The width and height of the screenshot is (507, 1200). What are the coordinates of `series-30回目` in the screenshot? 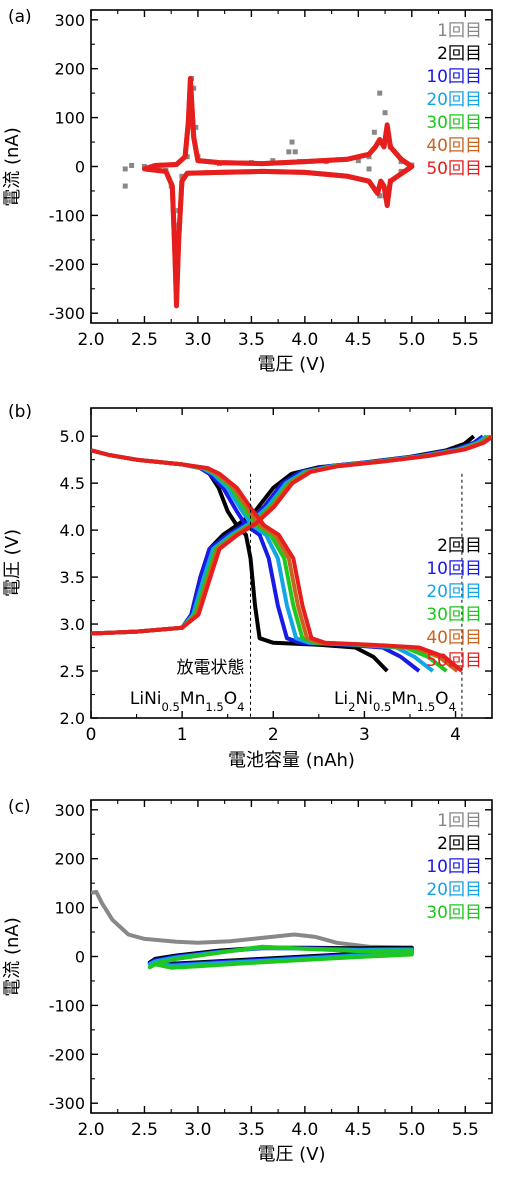 It's located at (280, 957).